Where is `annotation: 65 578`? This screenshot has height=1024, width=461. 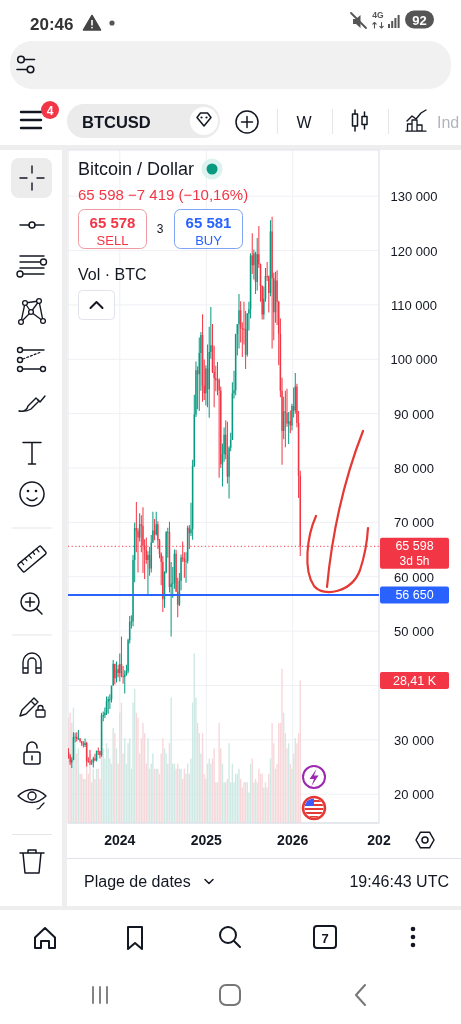 annotation: 65 578 is located at coordinates (112, 222).